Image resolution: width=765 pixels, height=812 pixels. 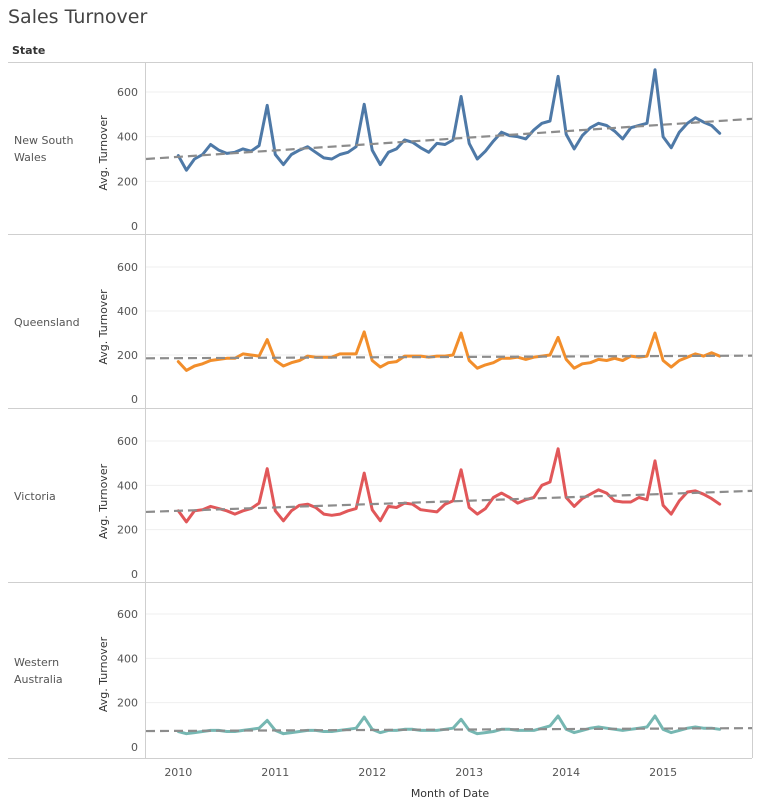 I want to click on x-tick-label: 2014, so click(x=566, y=772).